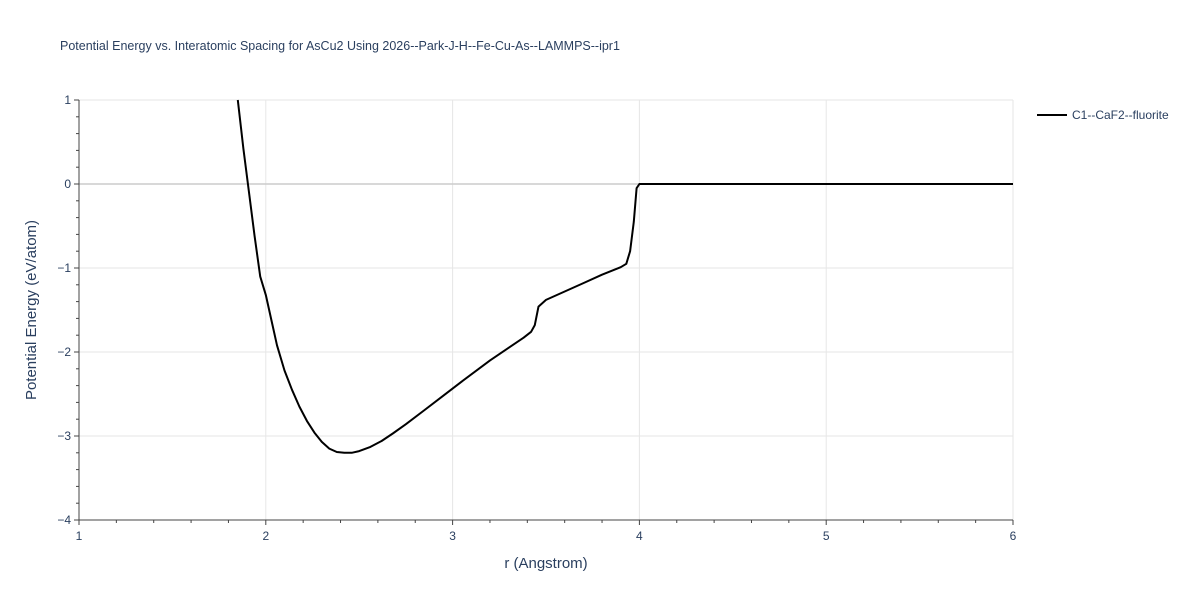 The width and height of the screenshot is (1200, 600). I want to click on x-tick-label: 6, so click(1013, 536).